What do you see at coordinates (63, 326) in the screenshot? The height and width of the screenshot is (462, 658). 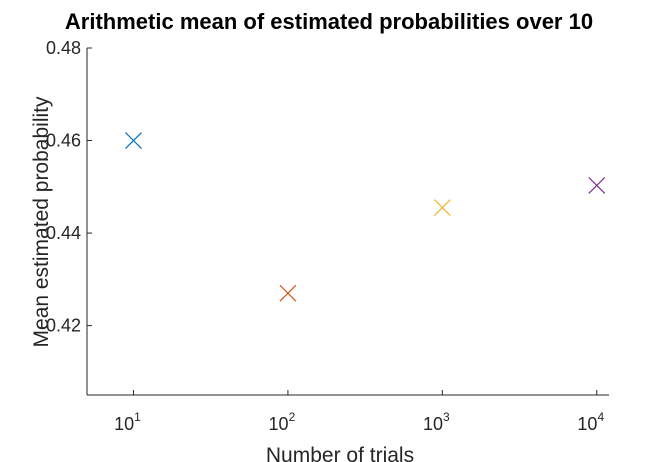 I see `y-tick-label: 0.42` at bounding box center [63, 326].